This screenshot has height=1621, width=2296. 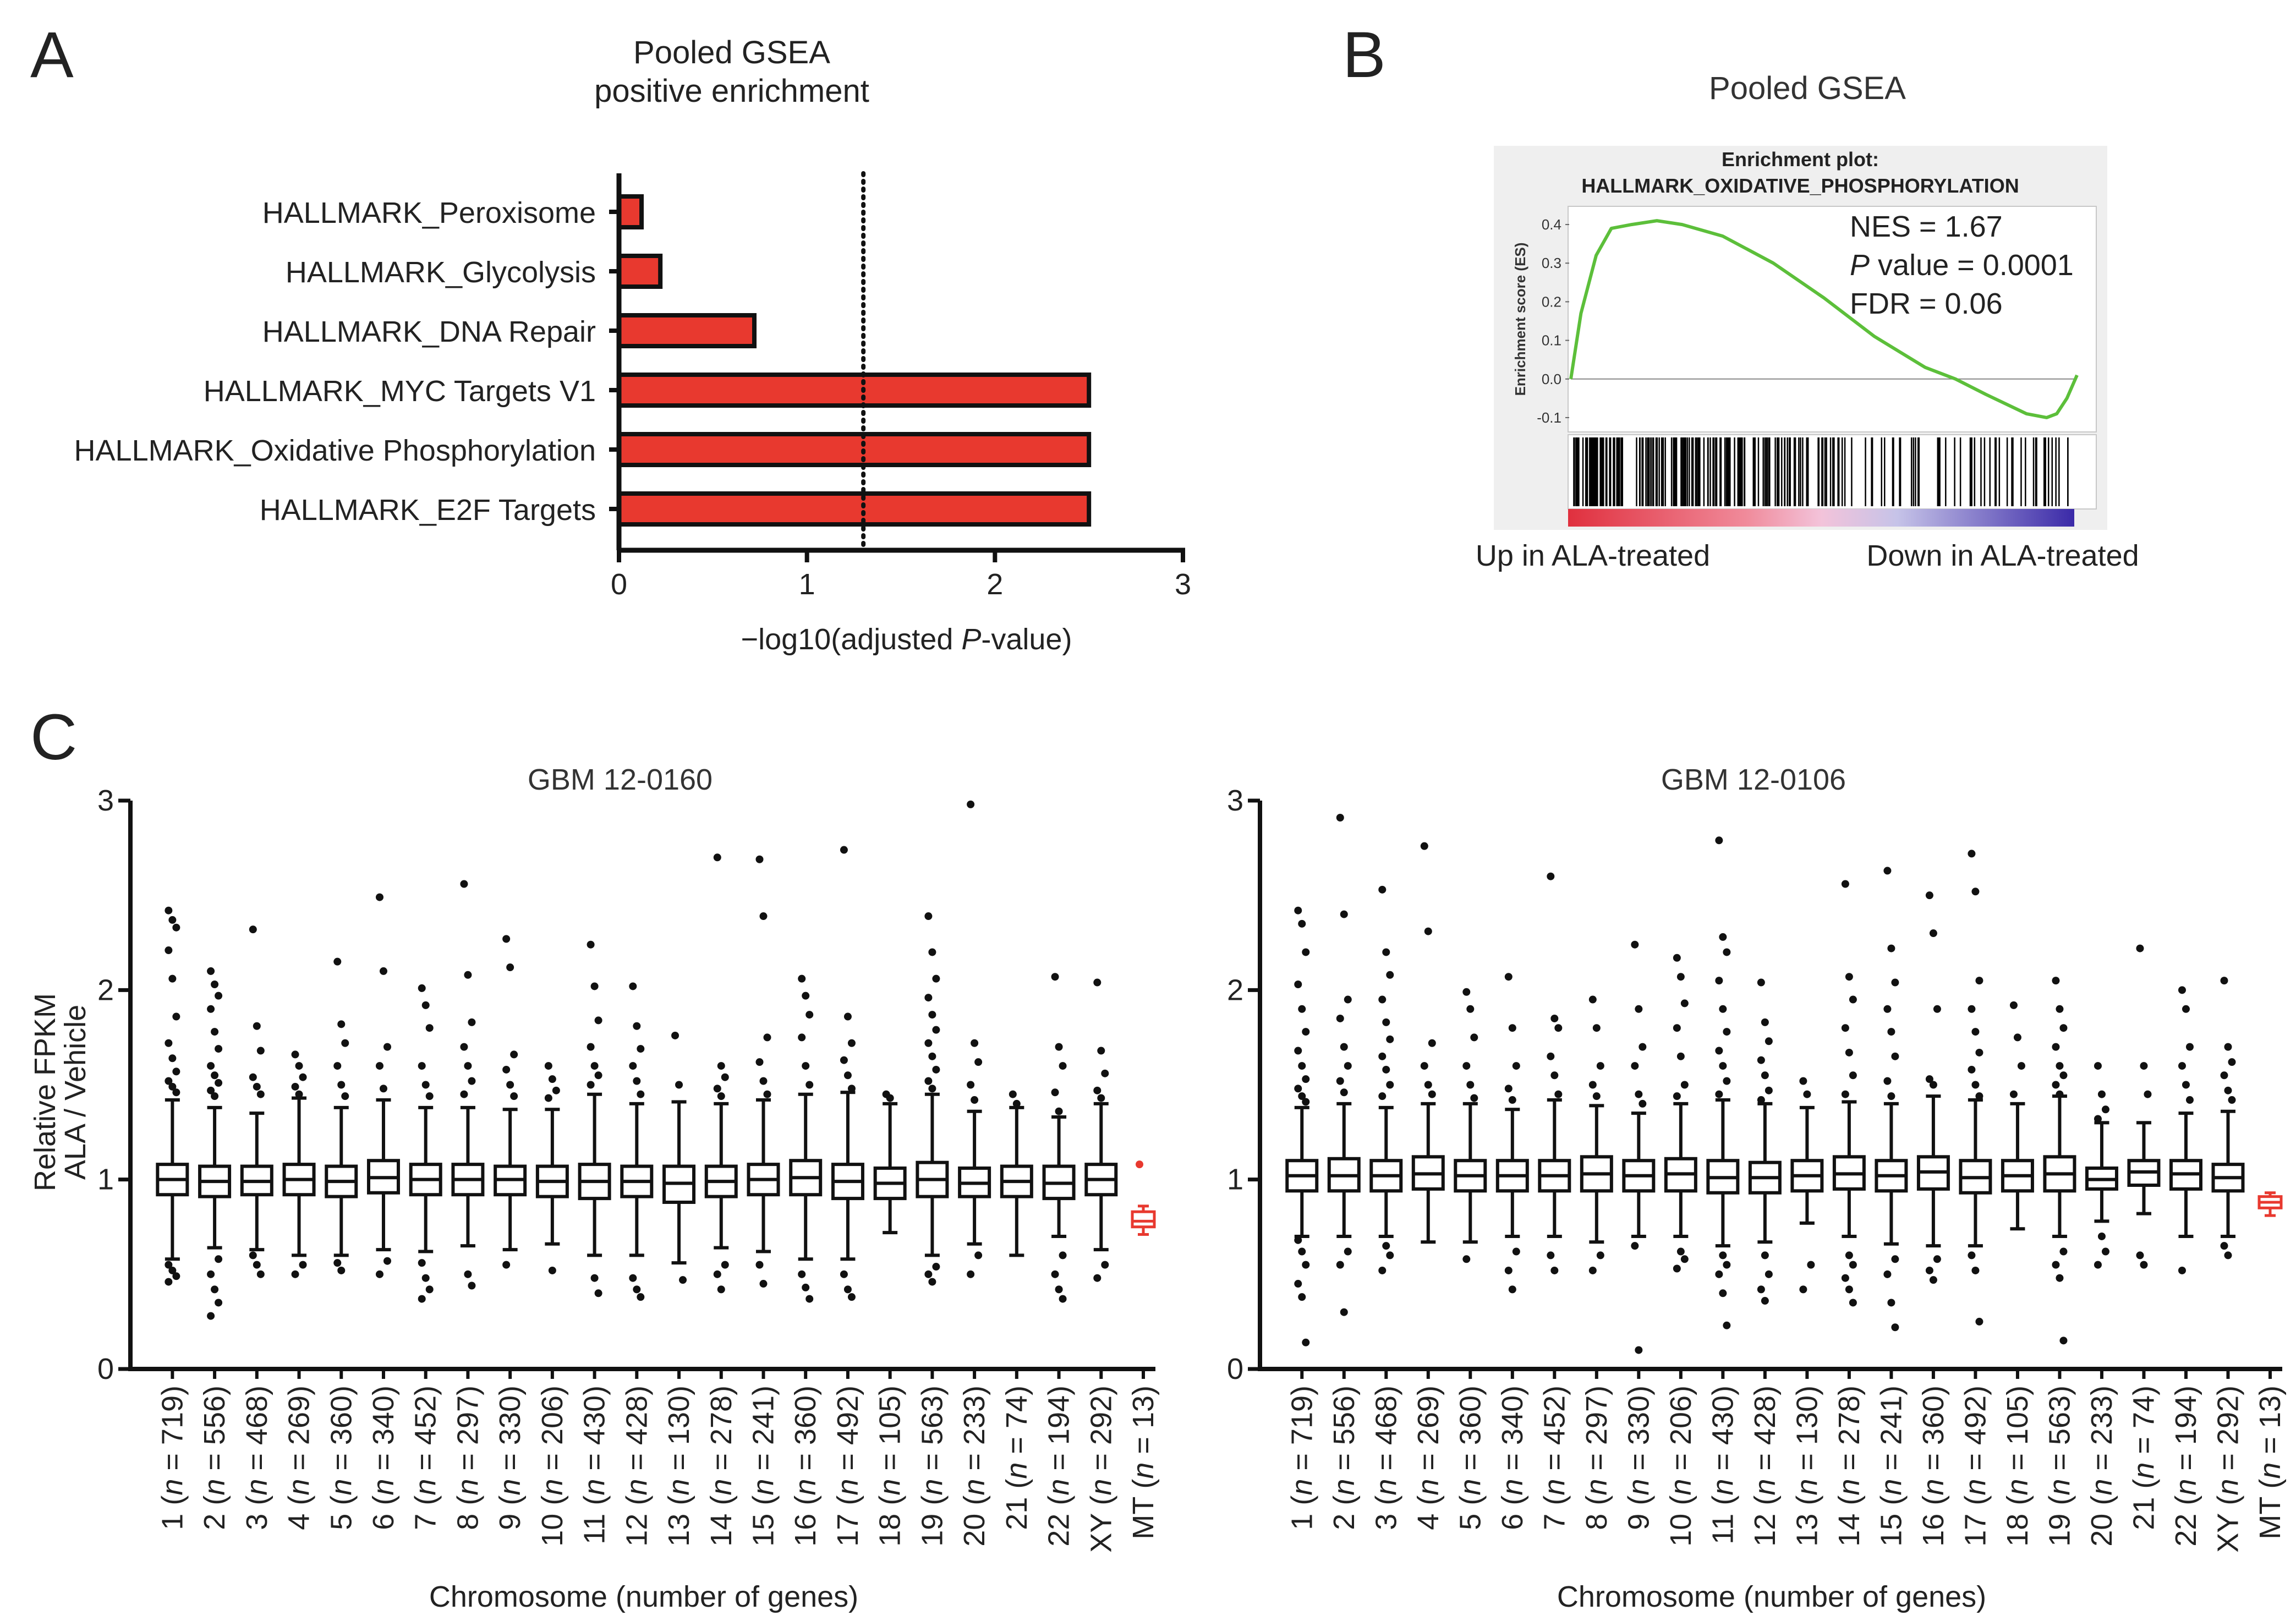 I want to click on label-count: = 241), so click(x=1891, y=1432).